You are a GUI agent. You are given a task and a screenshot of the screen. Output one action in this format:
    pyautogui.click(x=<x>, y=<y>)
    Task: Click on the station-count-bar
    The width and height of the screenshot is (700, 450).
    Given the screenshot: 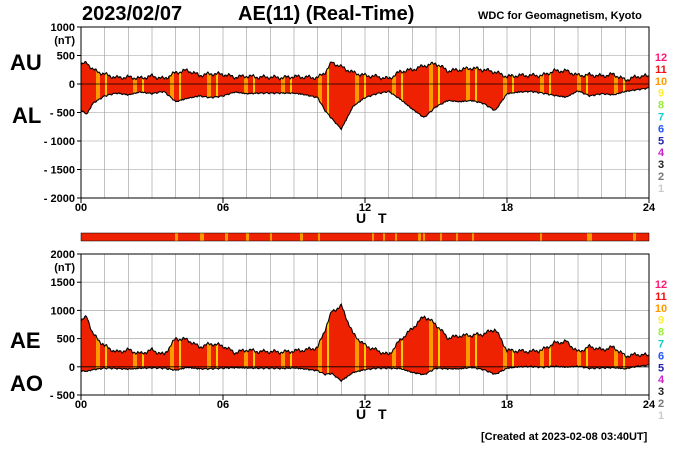 What is the action you would take?
    pyautogui.click(x=365, y=237)
    